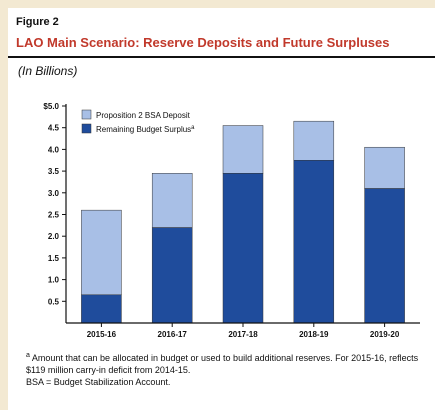  Describe the element at coordinates (221, 57) in the screenshot. I see `title-rule` at that location.